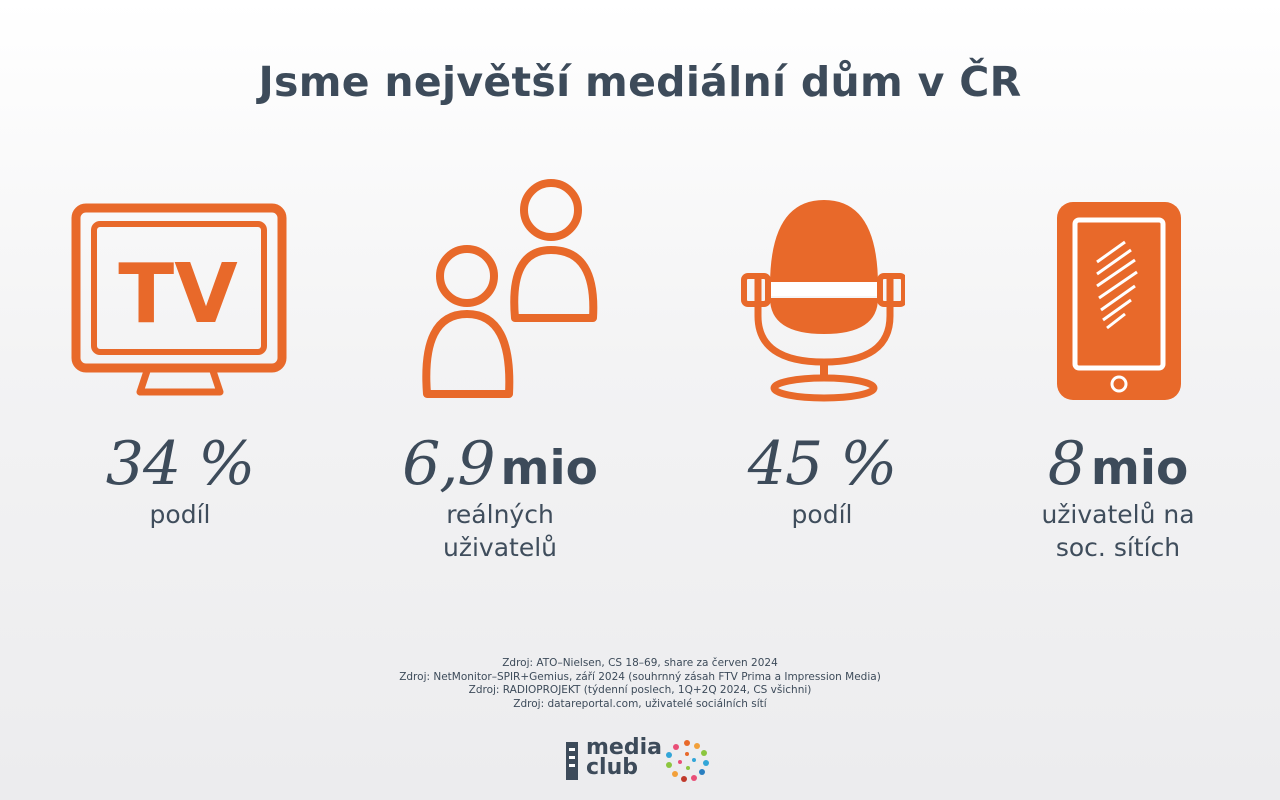 This screenshot has width=1280, height=800. I want to click on dots-circle-icon, so click(687, 761).